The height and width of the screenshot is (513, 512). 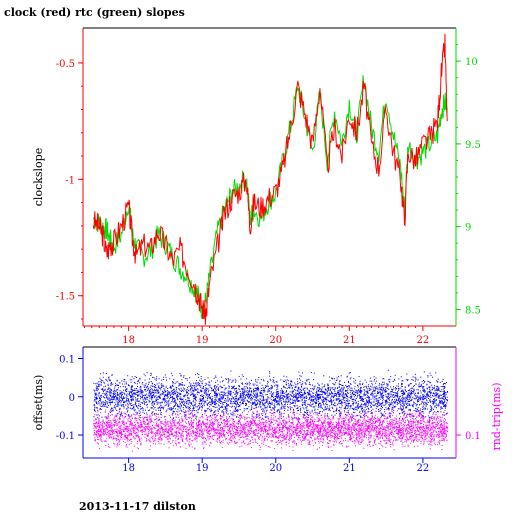 What do you see at coordinates (275, 340) in the screenshot?
I see `x-tick-label: 20` at bounding box center [275, 340].